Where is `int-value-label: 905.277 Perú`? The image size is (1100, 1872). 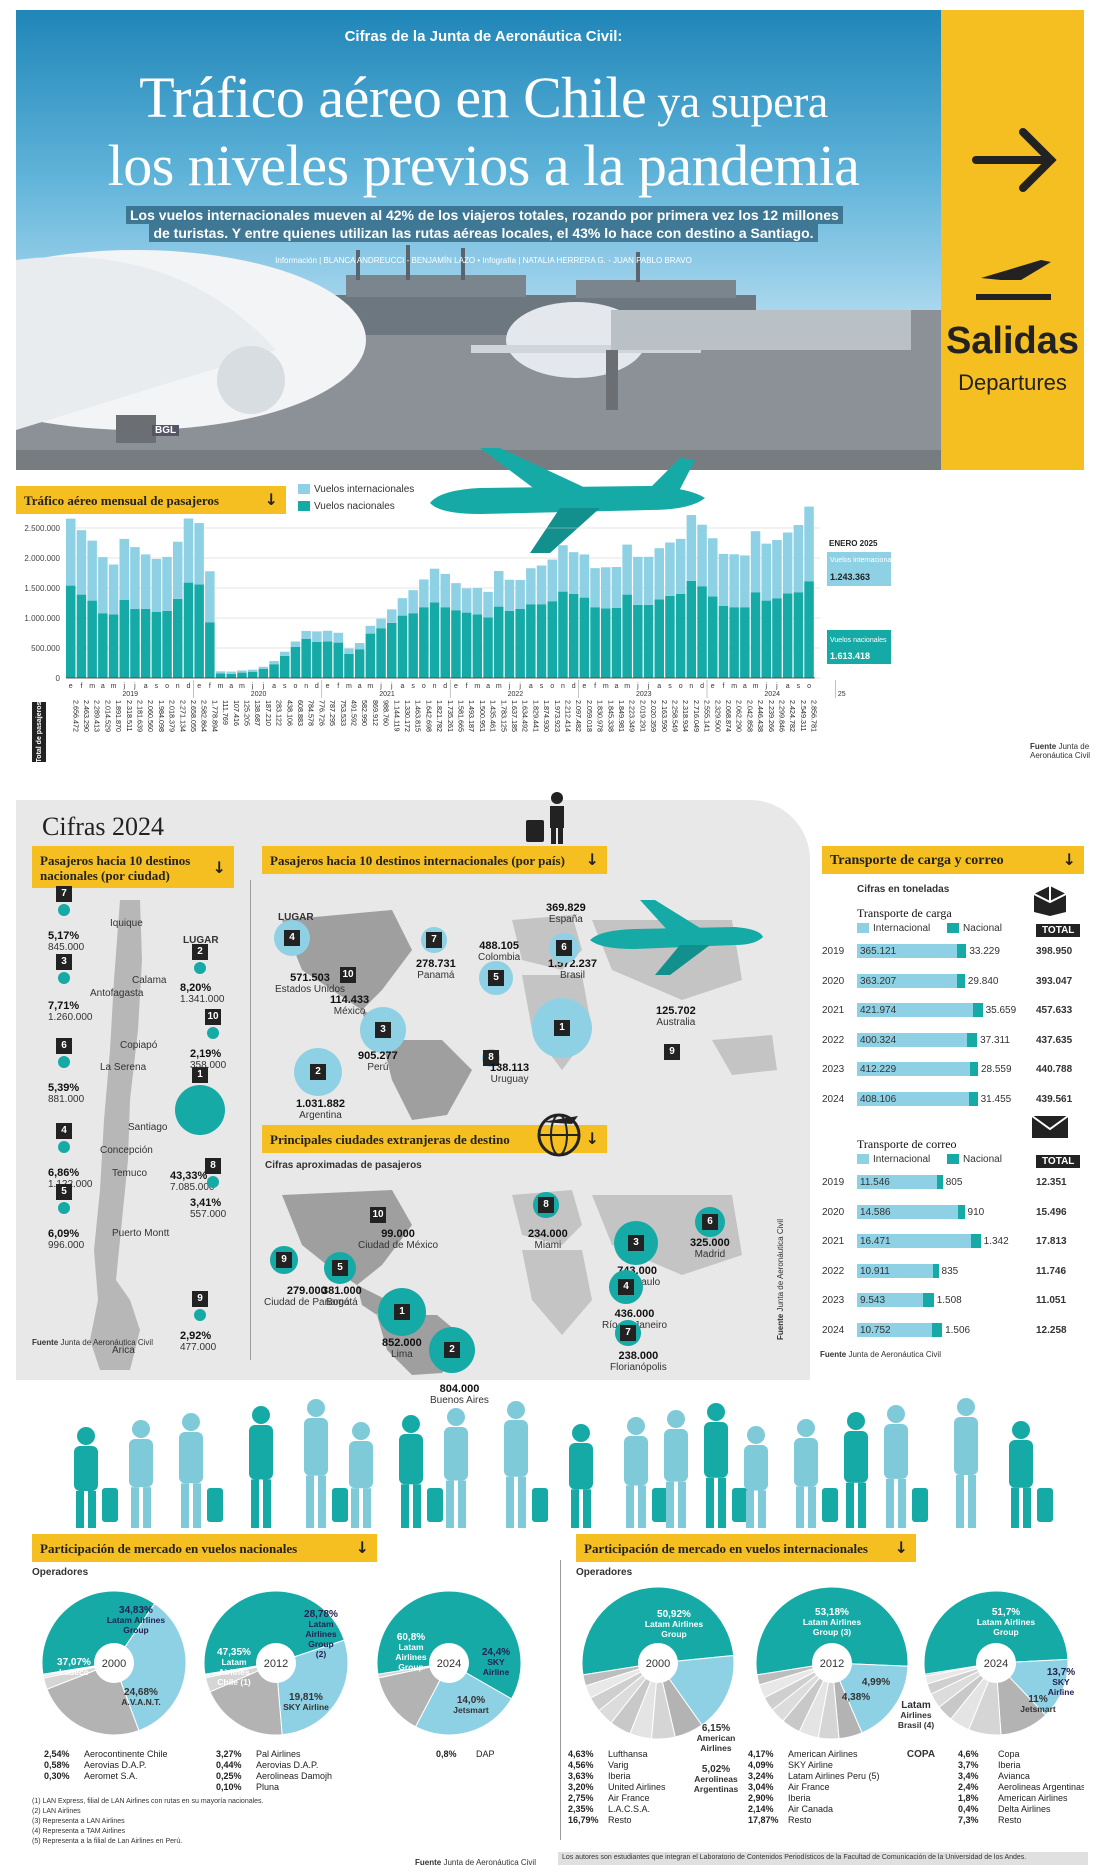 int-value-label: 905.277 Perú is located at coordinates (378, 1061).